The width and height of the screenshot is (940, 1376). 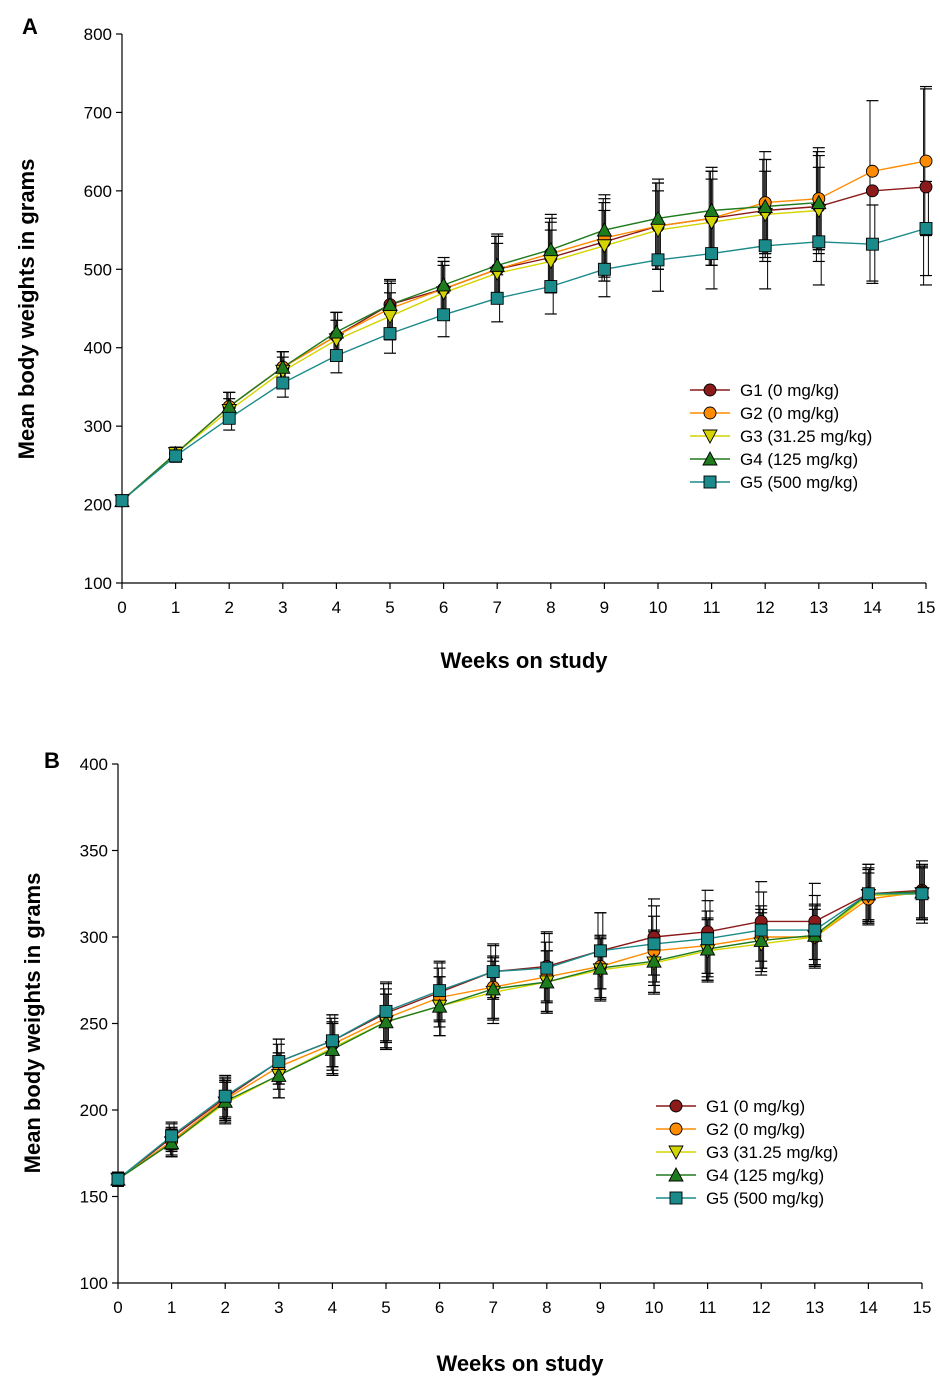 What do you see at coordinates (175, 607) in the screenshot?
I see `x-tick-label: 1` at bounding box center [175, 607].